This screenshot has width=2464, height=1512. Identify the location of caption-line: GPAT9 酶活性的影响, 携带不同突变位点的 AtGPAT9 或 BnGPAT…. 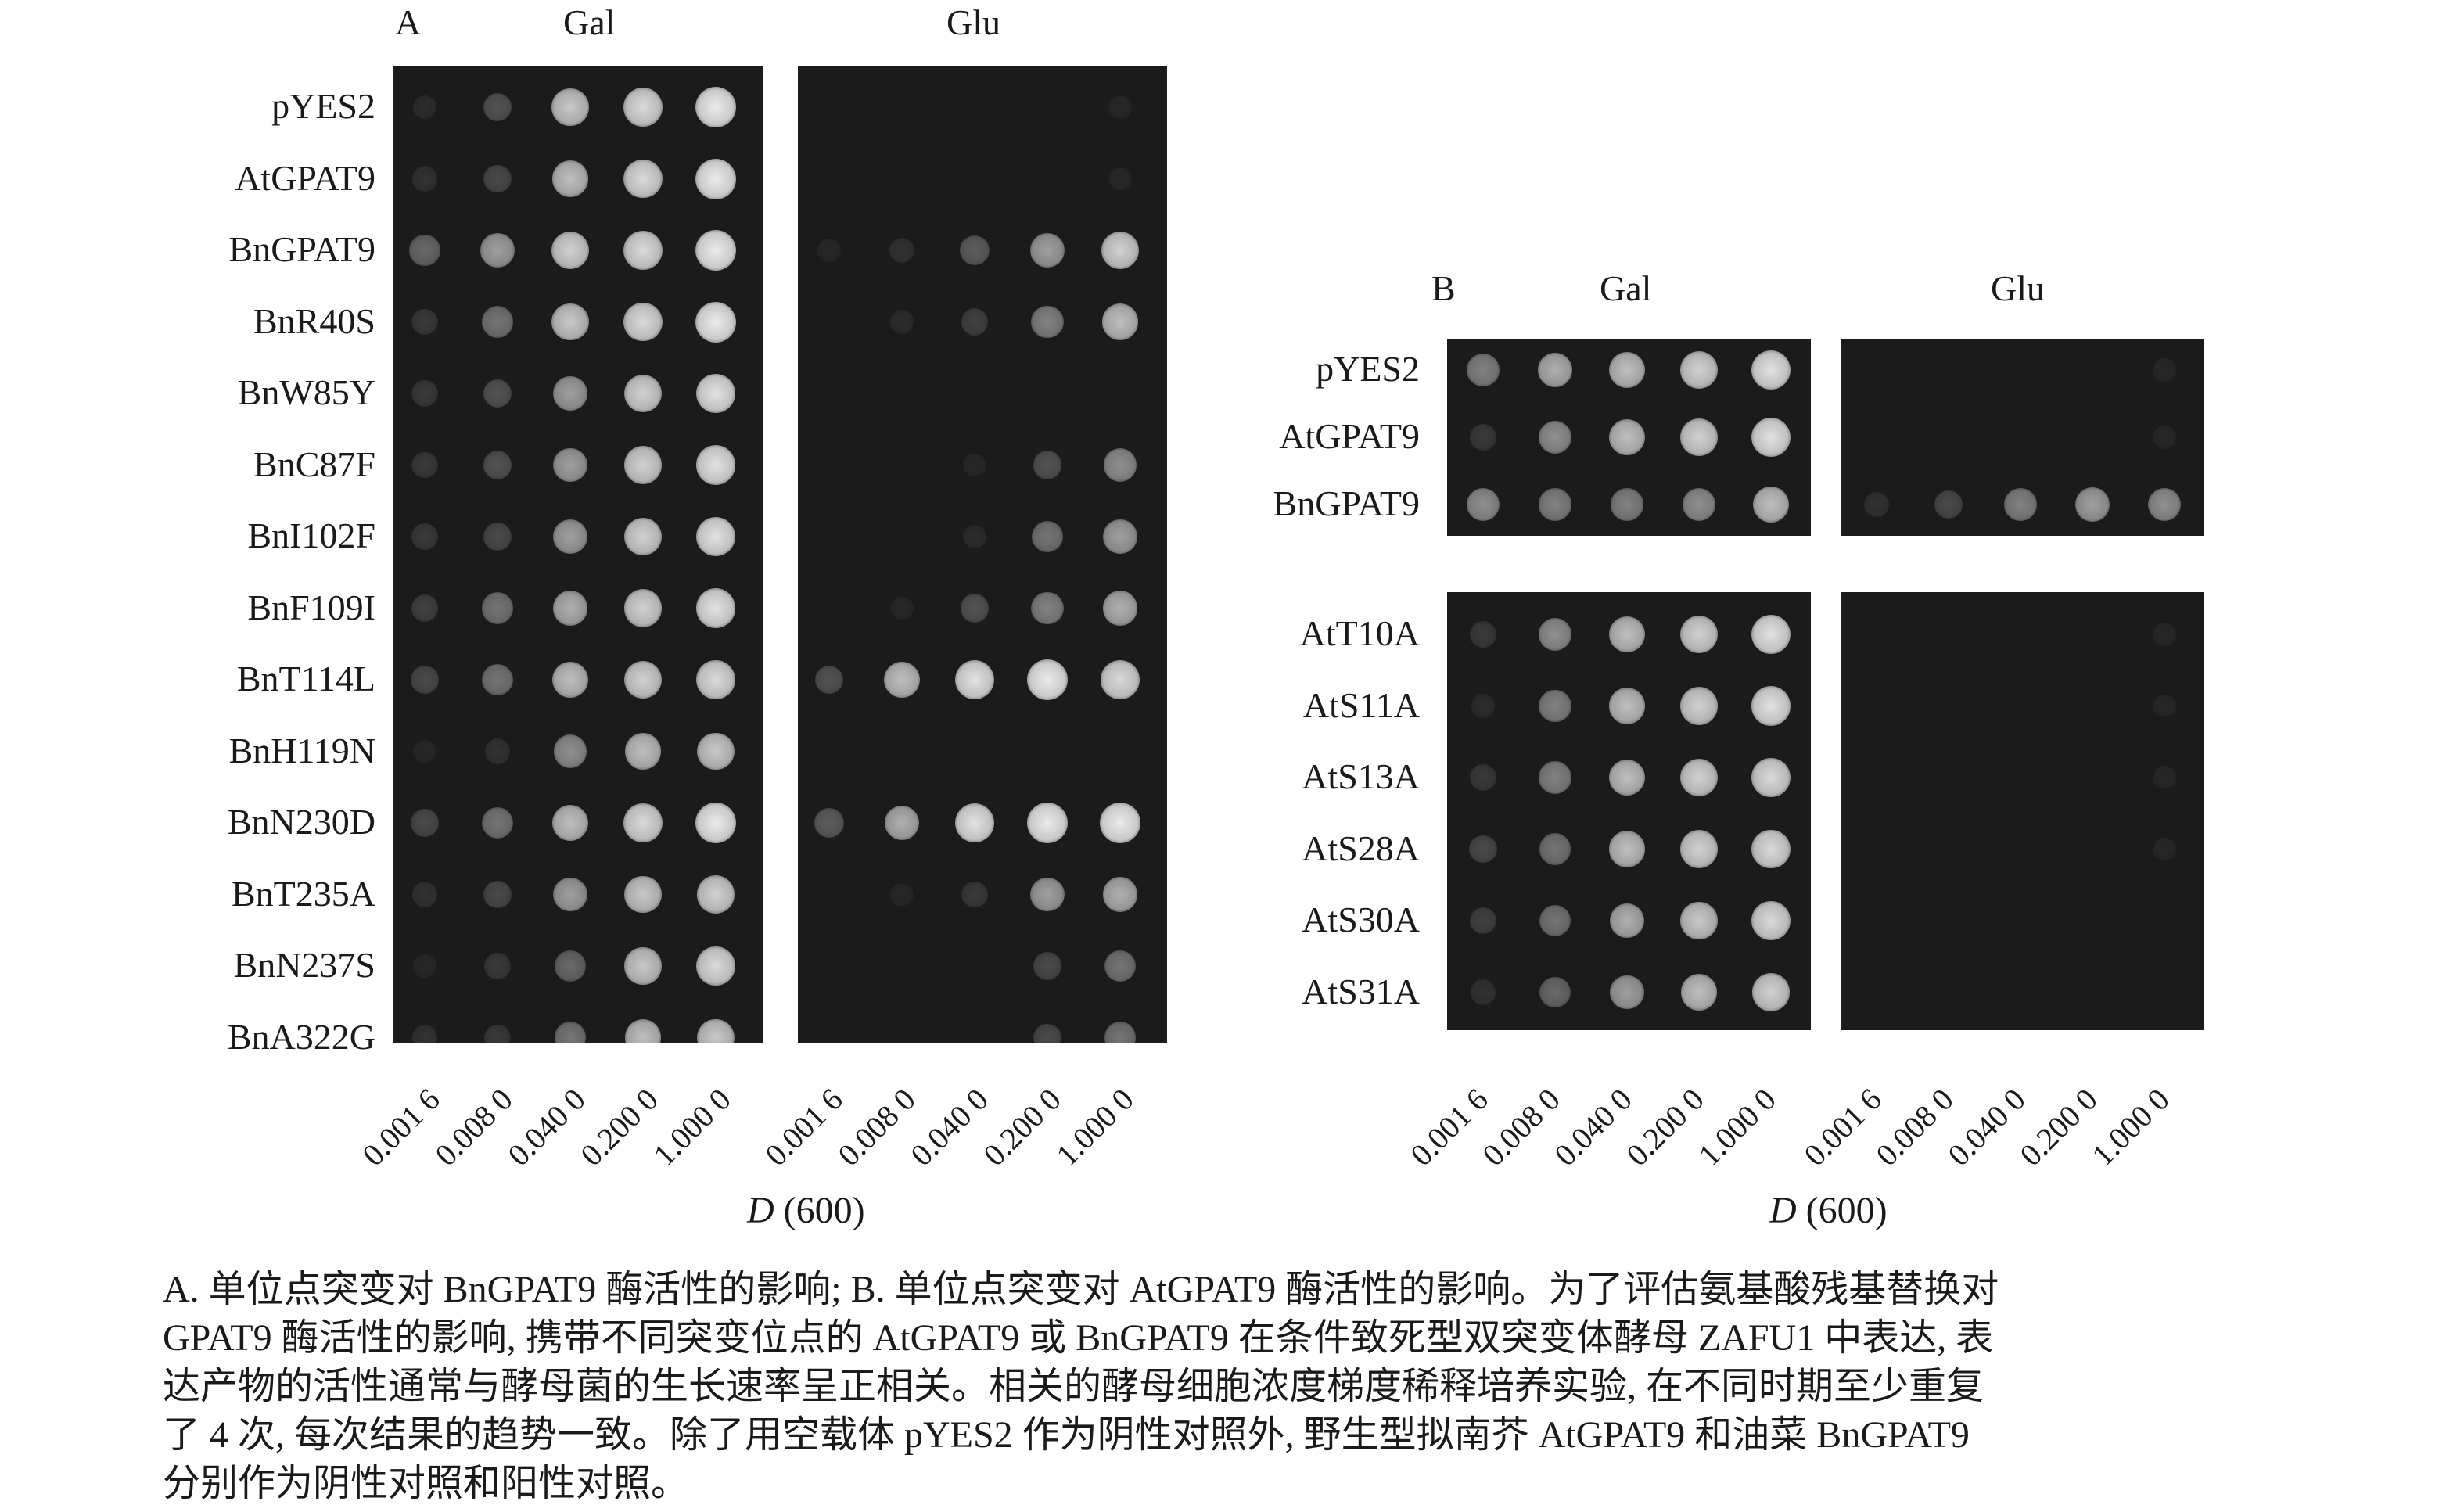
(1078, 1338).